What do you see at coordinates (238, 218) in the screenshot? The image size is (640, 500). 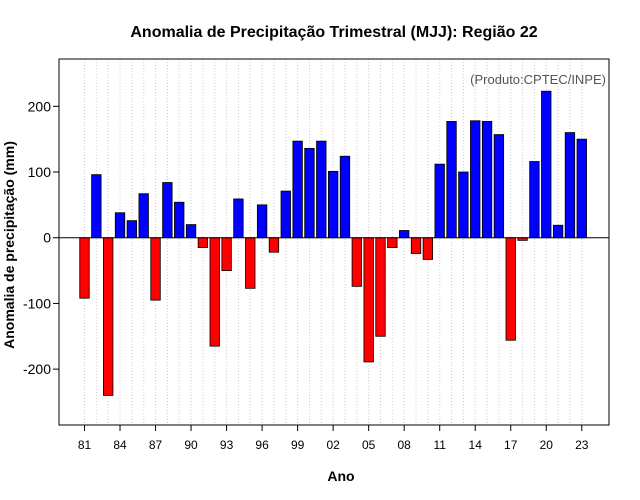 I see `bar-1994` at bounding box center [238, 218].